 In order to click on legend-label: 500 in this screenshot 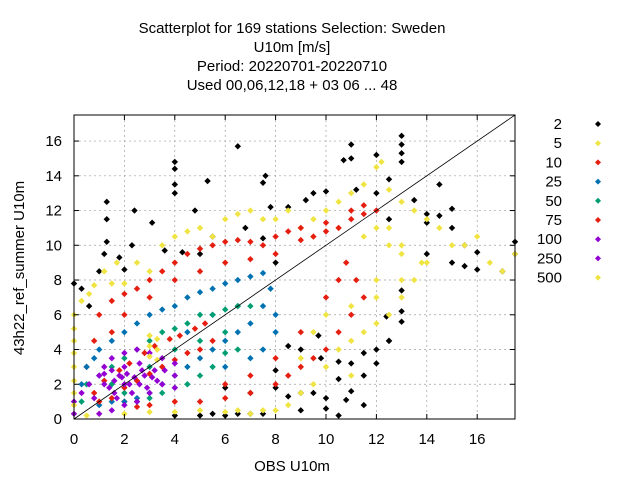, I will do `click(549, 278)`.